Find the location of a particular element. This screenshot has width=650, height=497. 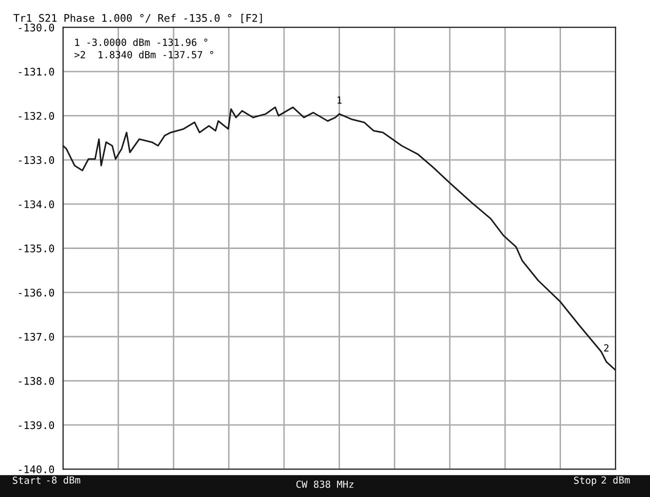

annotation: 1 is located at coordinates (340, 100).